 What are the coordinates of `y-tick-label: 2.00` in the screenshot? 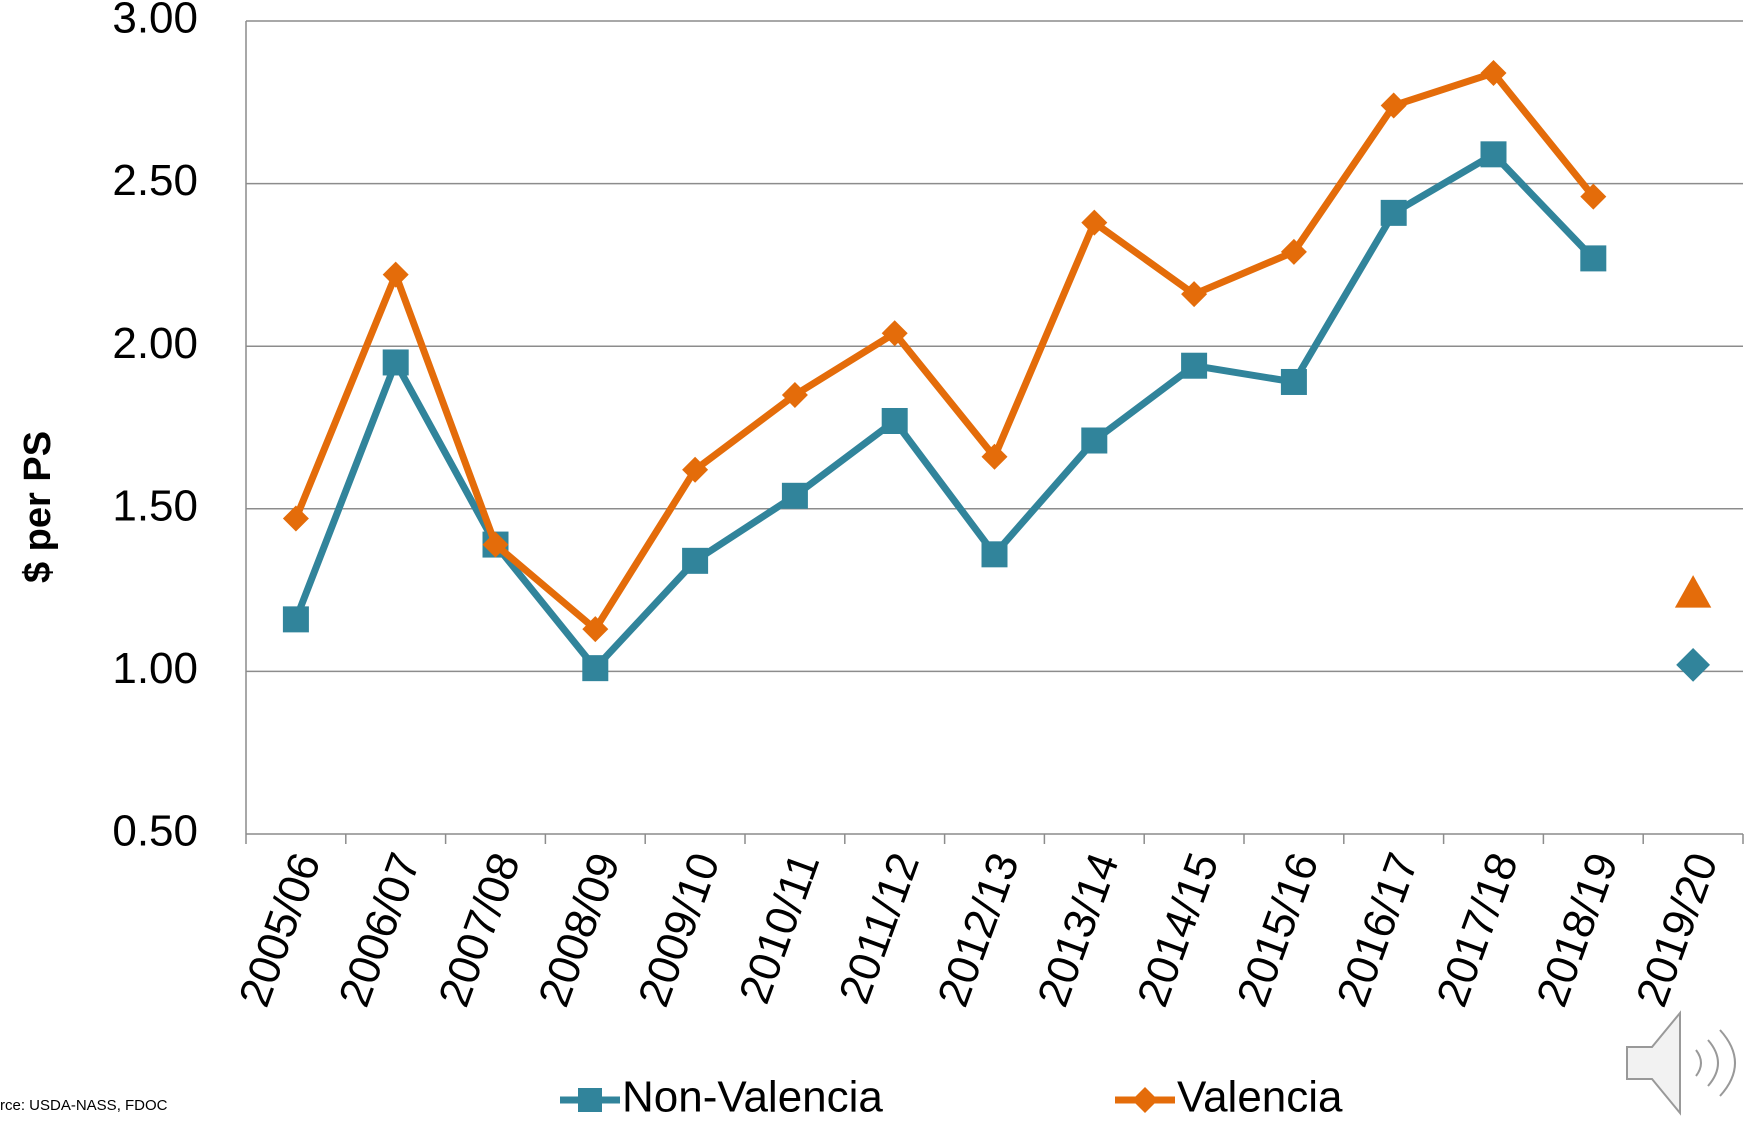 It's located at (155, 343).